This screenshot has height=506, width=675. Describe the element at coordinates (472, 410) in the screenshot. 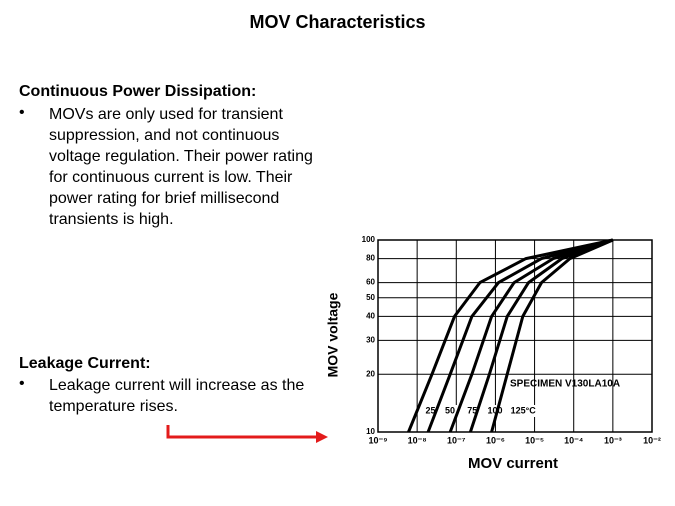

I see `series-label: 75` at that location.